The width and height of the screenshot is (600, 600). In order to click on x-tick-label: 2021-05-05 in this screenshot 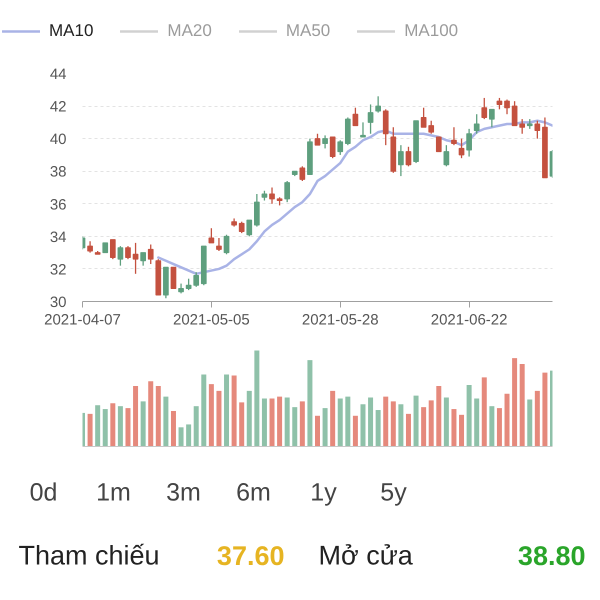, I will do `click(211, 320)`.